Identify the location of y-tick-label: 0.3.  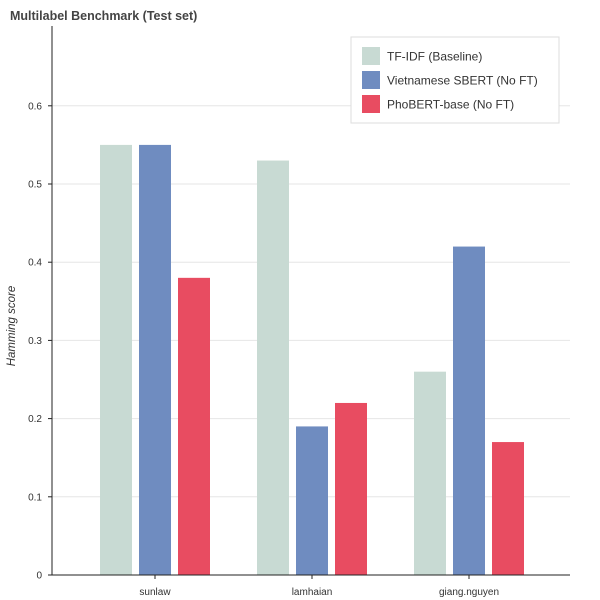
(35, 341).